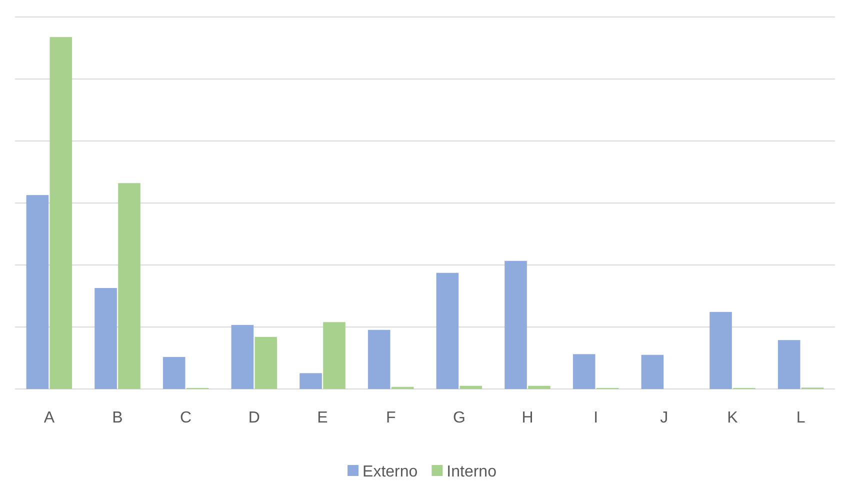 Image resolution: width=844 pixels, height=482 pixels. Describe the element at coordinates (801, 417) in the screenshot. I see `x-tick-label: L` at that location.